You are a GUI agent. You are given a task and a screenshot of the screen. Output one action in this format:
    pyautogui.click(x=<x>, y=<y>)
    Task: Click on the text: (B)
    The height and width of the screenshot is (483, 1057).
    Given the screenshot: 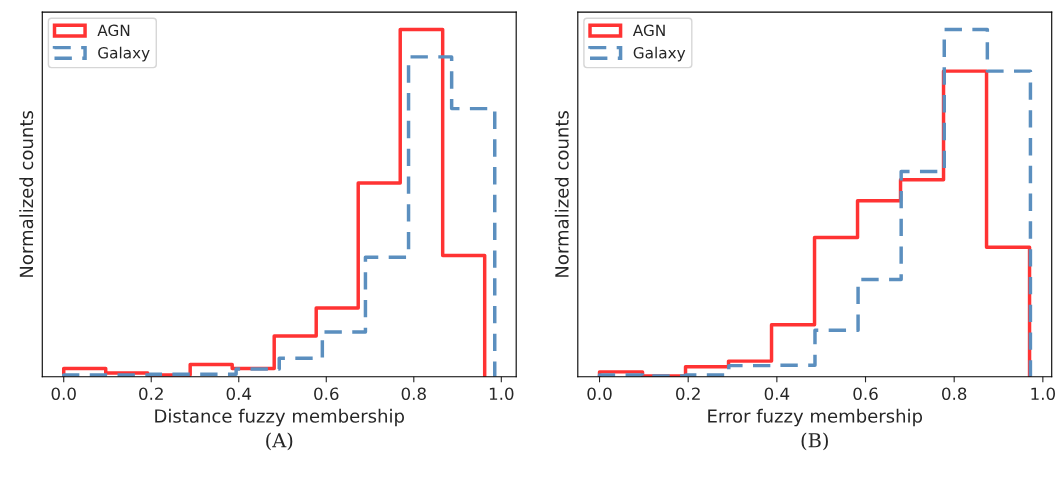 What is the action you would take?
    pyautogui.click(x=814, y=441)
    